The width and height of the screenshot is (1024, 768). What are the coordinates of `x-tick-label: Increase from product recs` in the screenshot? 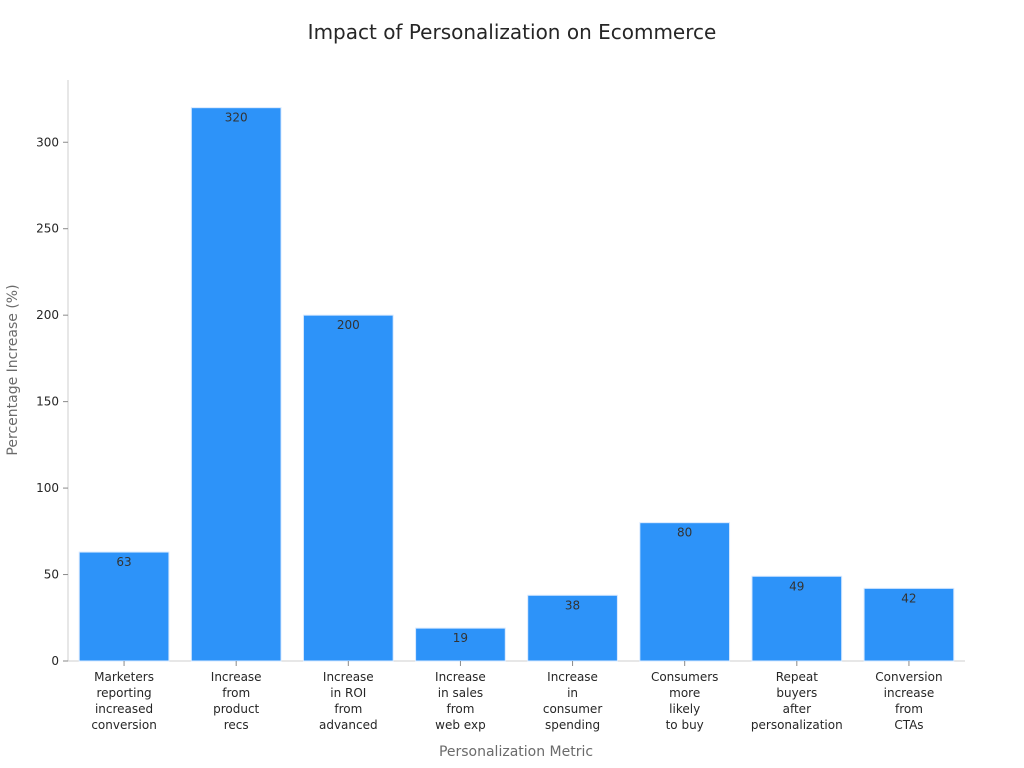 It's located at (236, 701).